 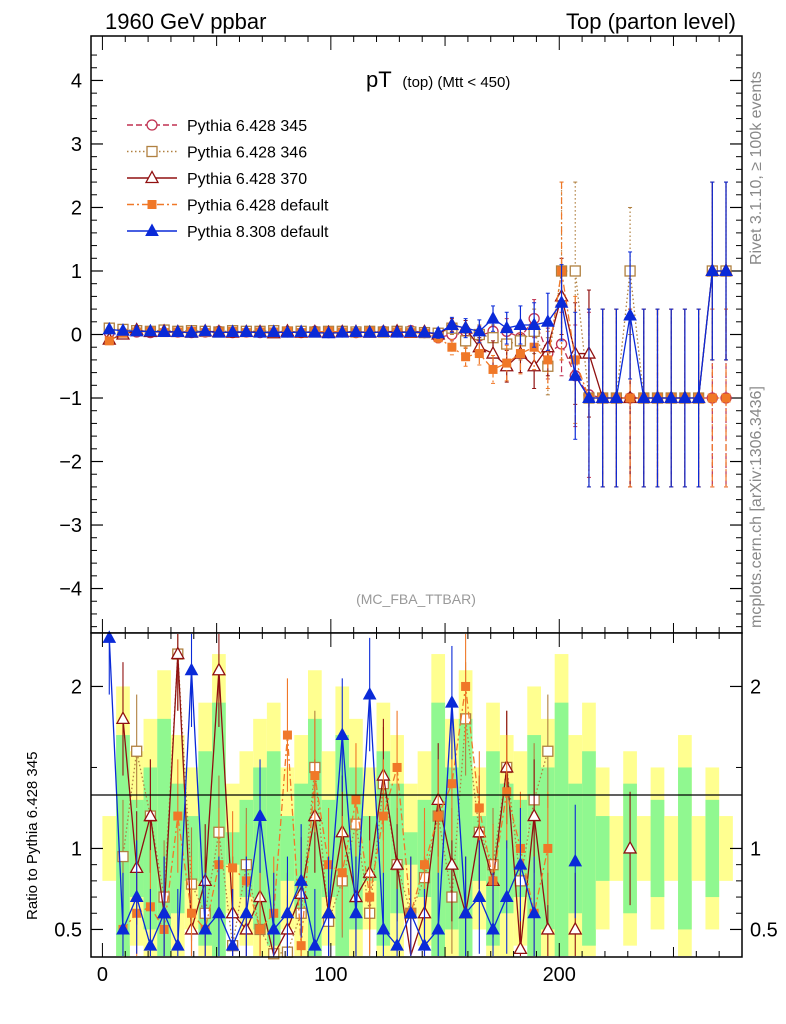 What do you see at coordinates (764, 930) in the screenshot?
I see `ratio-y-tick-label-right: 0.5` at bounding box center [764, 930].